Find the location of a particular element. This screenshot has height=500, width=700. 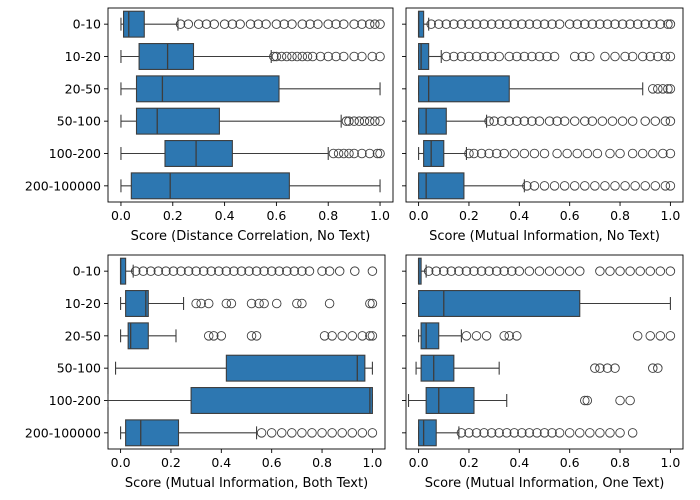

x-tick-label: 0.8 is located at coordinates (620, 462).